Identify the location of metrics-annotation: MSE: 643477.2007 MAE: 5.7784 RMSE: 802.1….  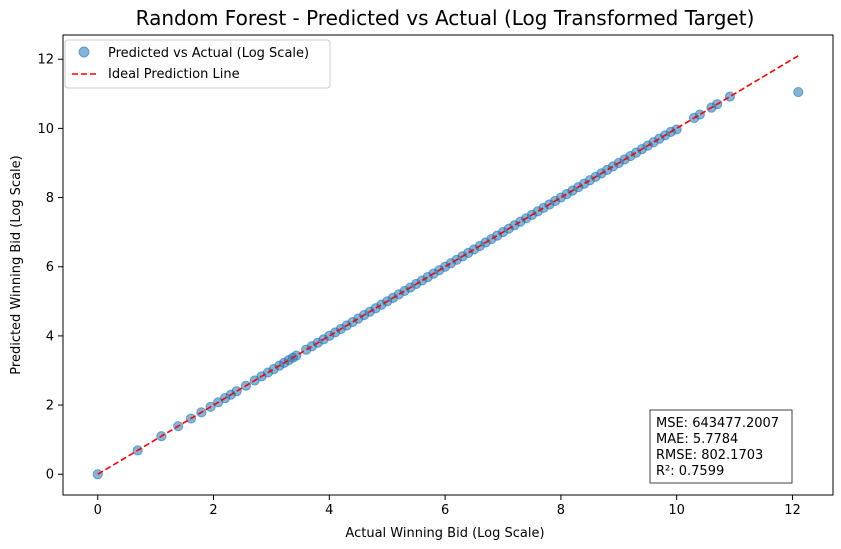
(721, 446).